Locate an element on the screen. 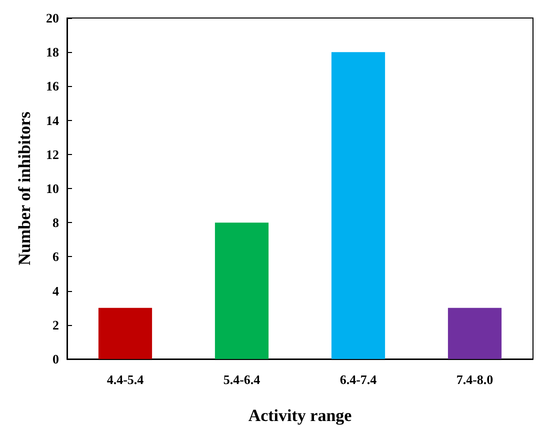 The width and height of the screenshot is (547, 443). y-tick-label: 8 is located at coordinates (56, 222).